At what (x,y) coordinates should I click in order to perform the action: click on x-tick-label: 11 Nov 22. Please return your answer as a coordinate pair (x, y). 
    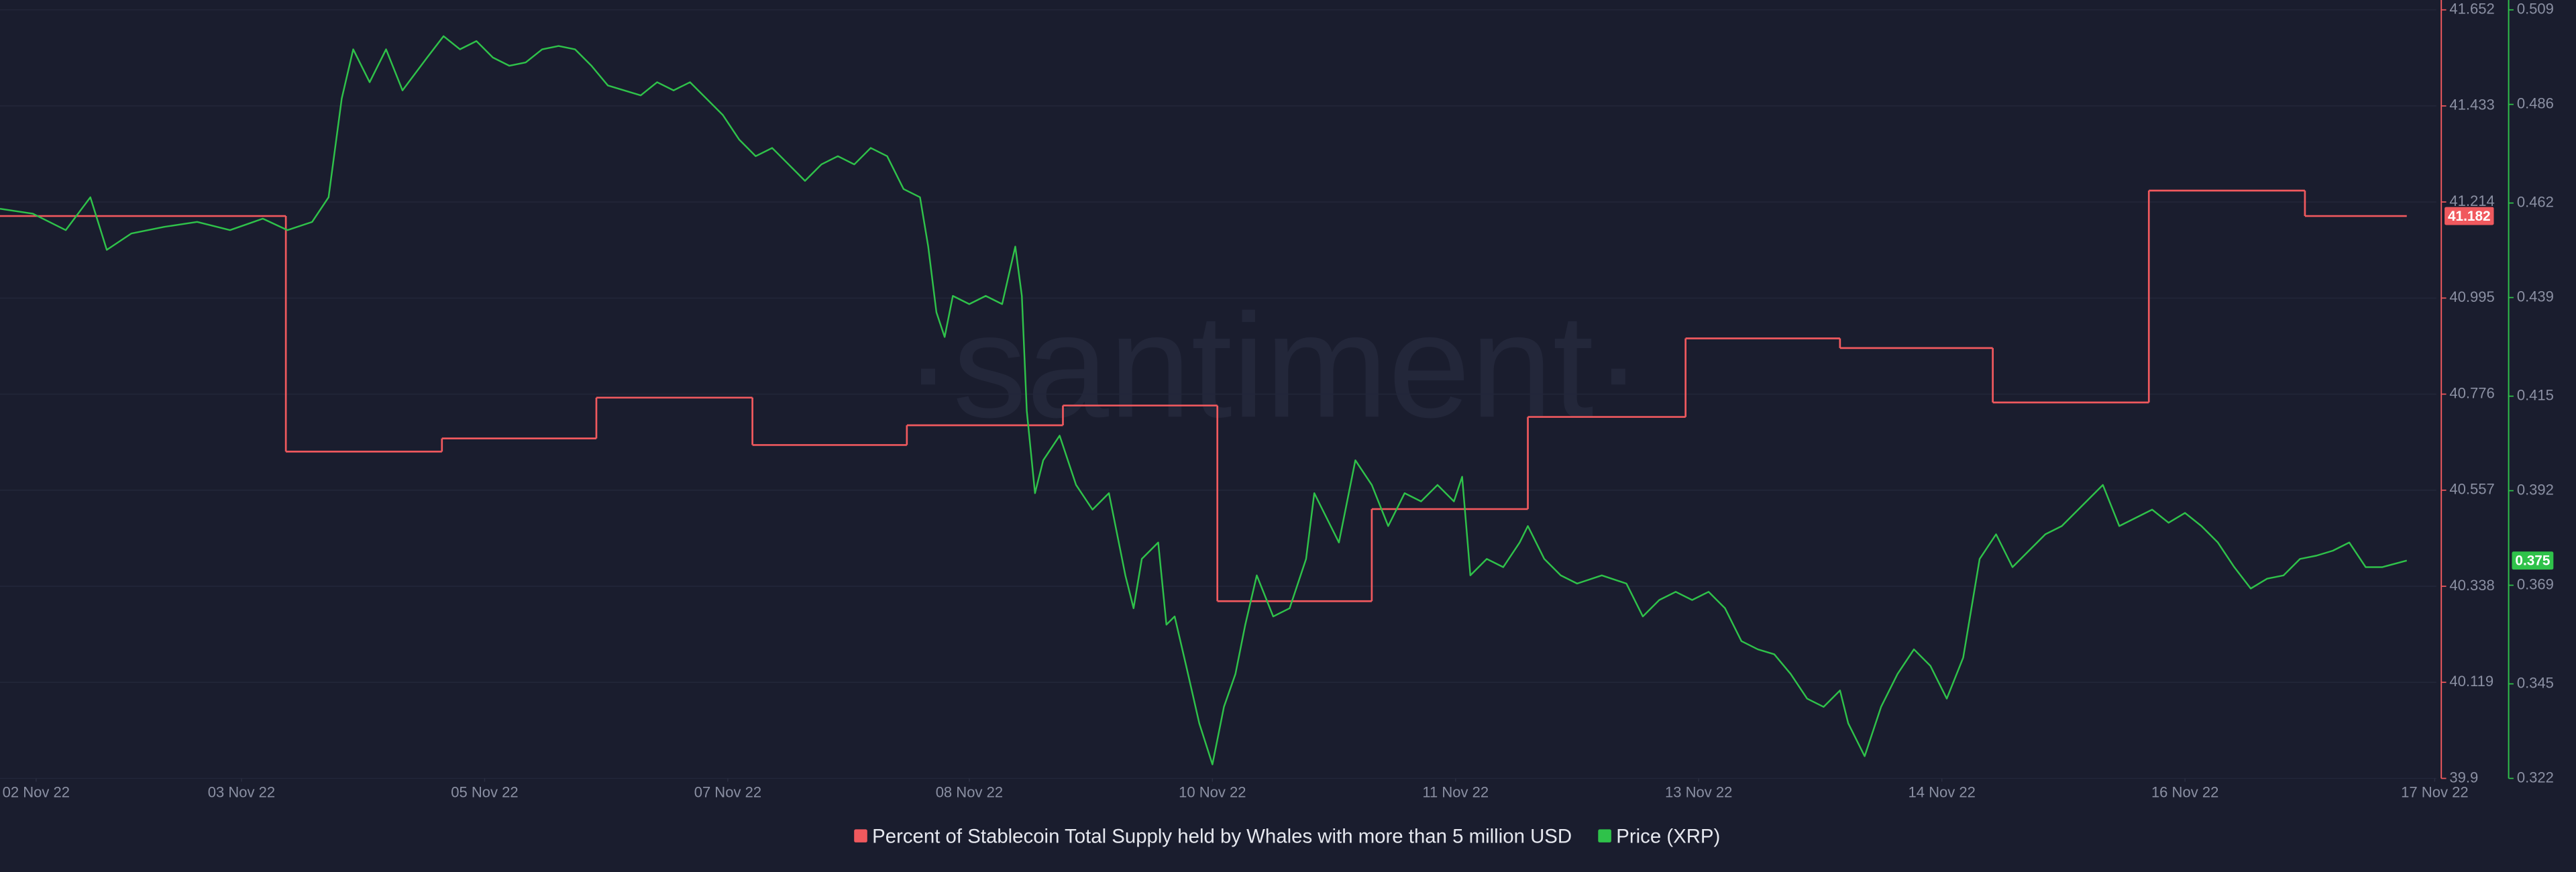
    Looking at the image, I should click on (1455, 791).